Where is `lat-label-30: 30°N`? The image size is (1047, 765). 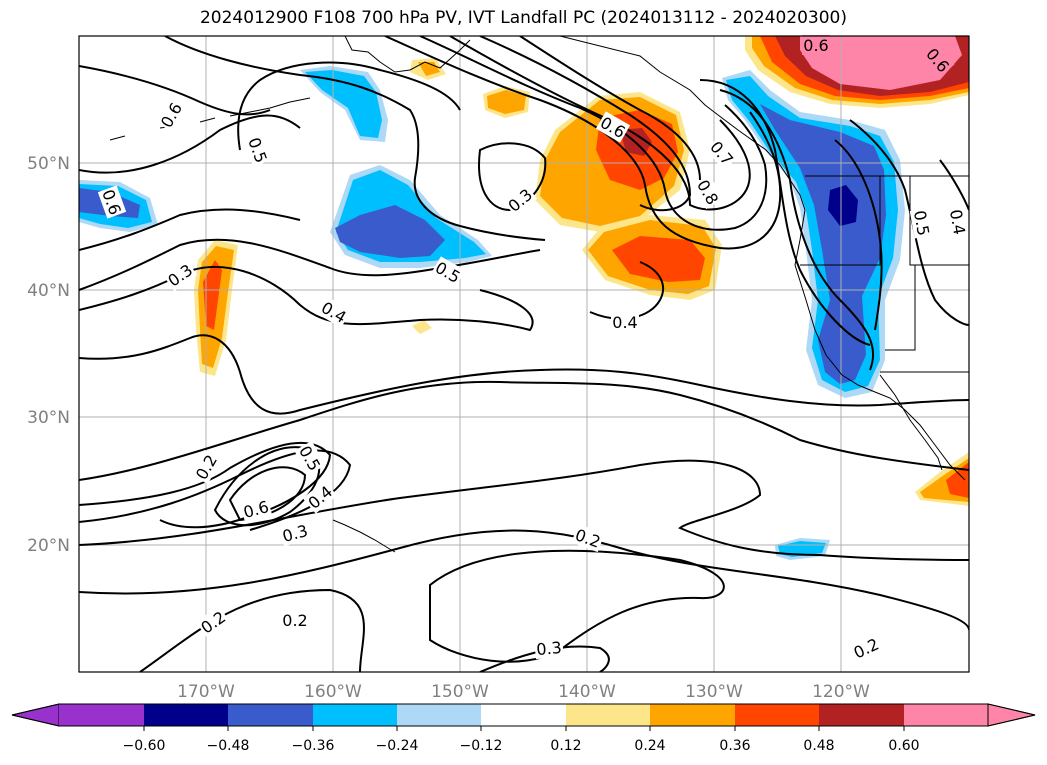 lat-label-30: 30°N is located at coordinates (48, 418).